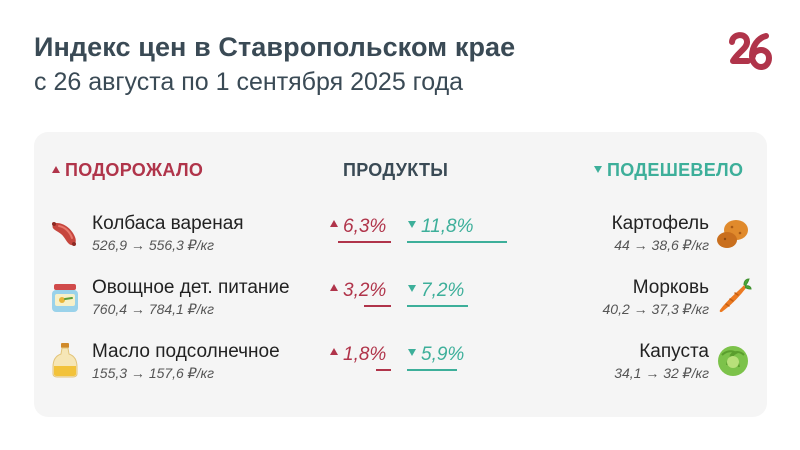 The image size is (800, 450). I want to click on column-header-down: ПОДЕШЕВЕЛО, so click(668, 170).